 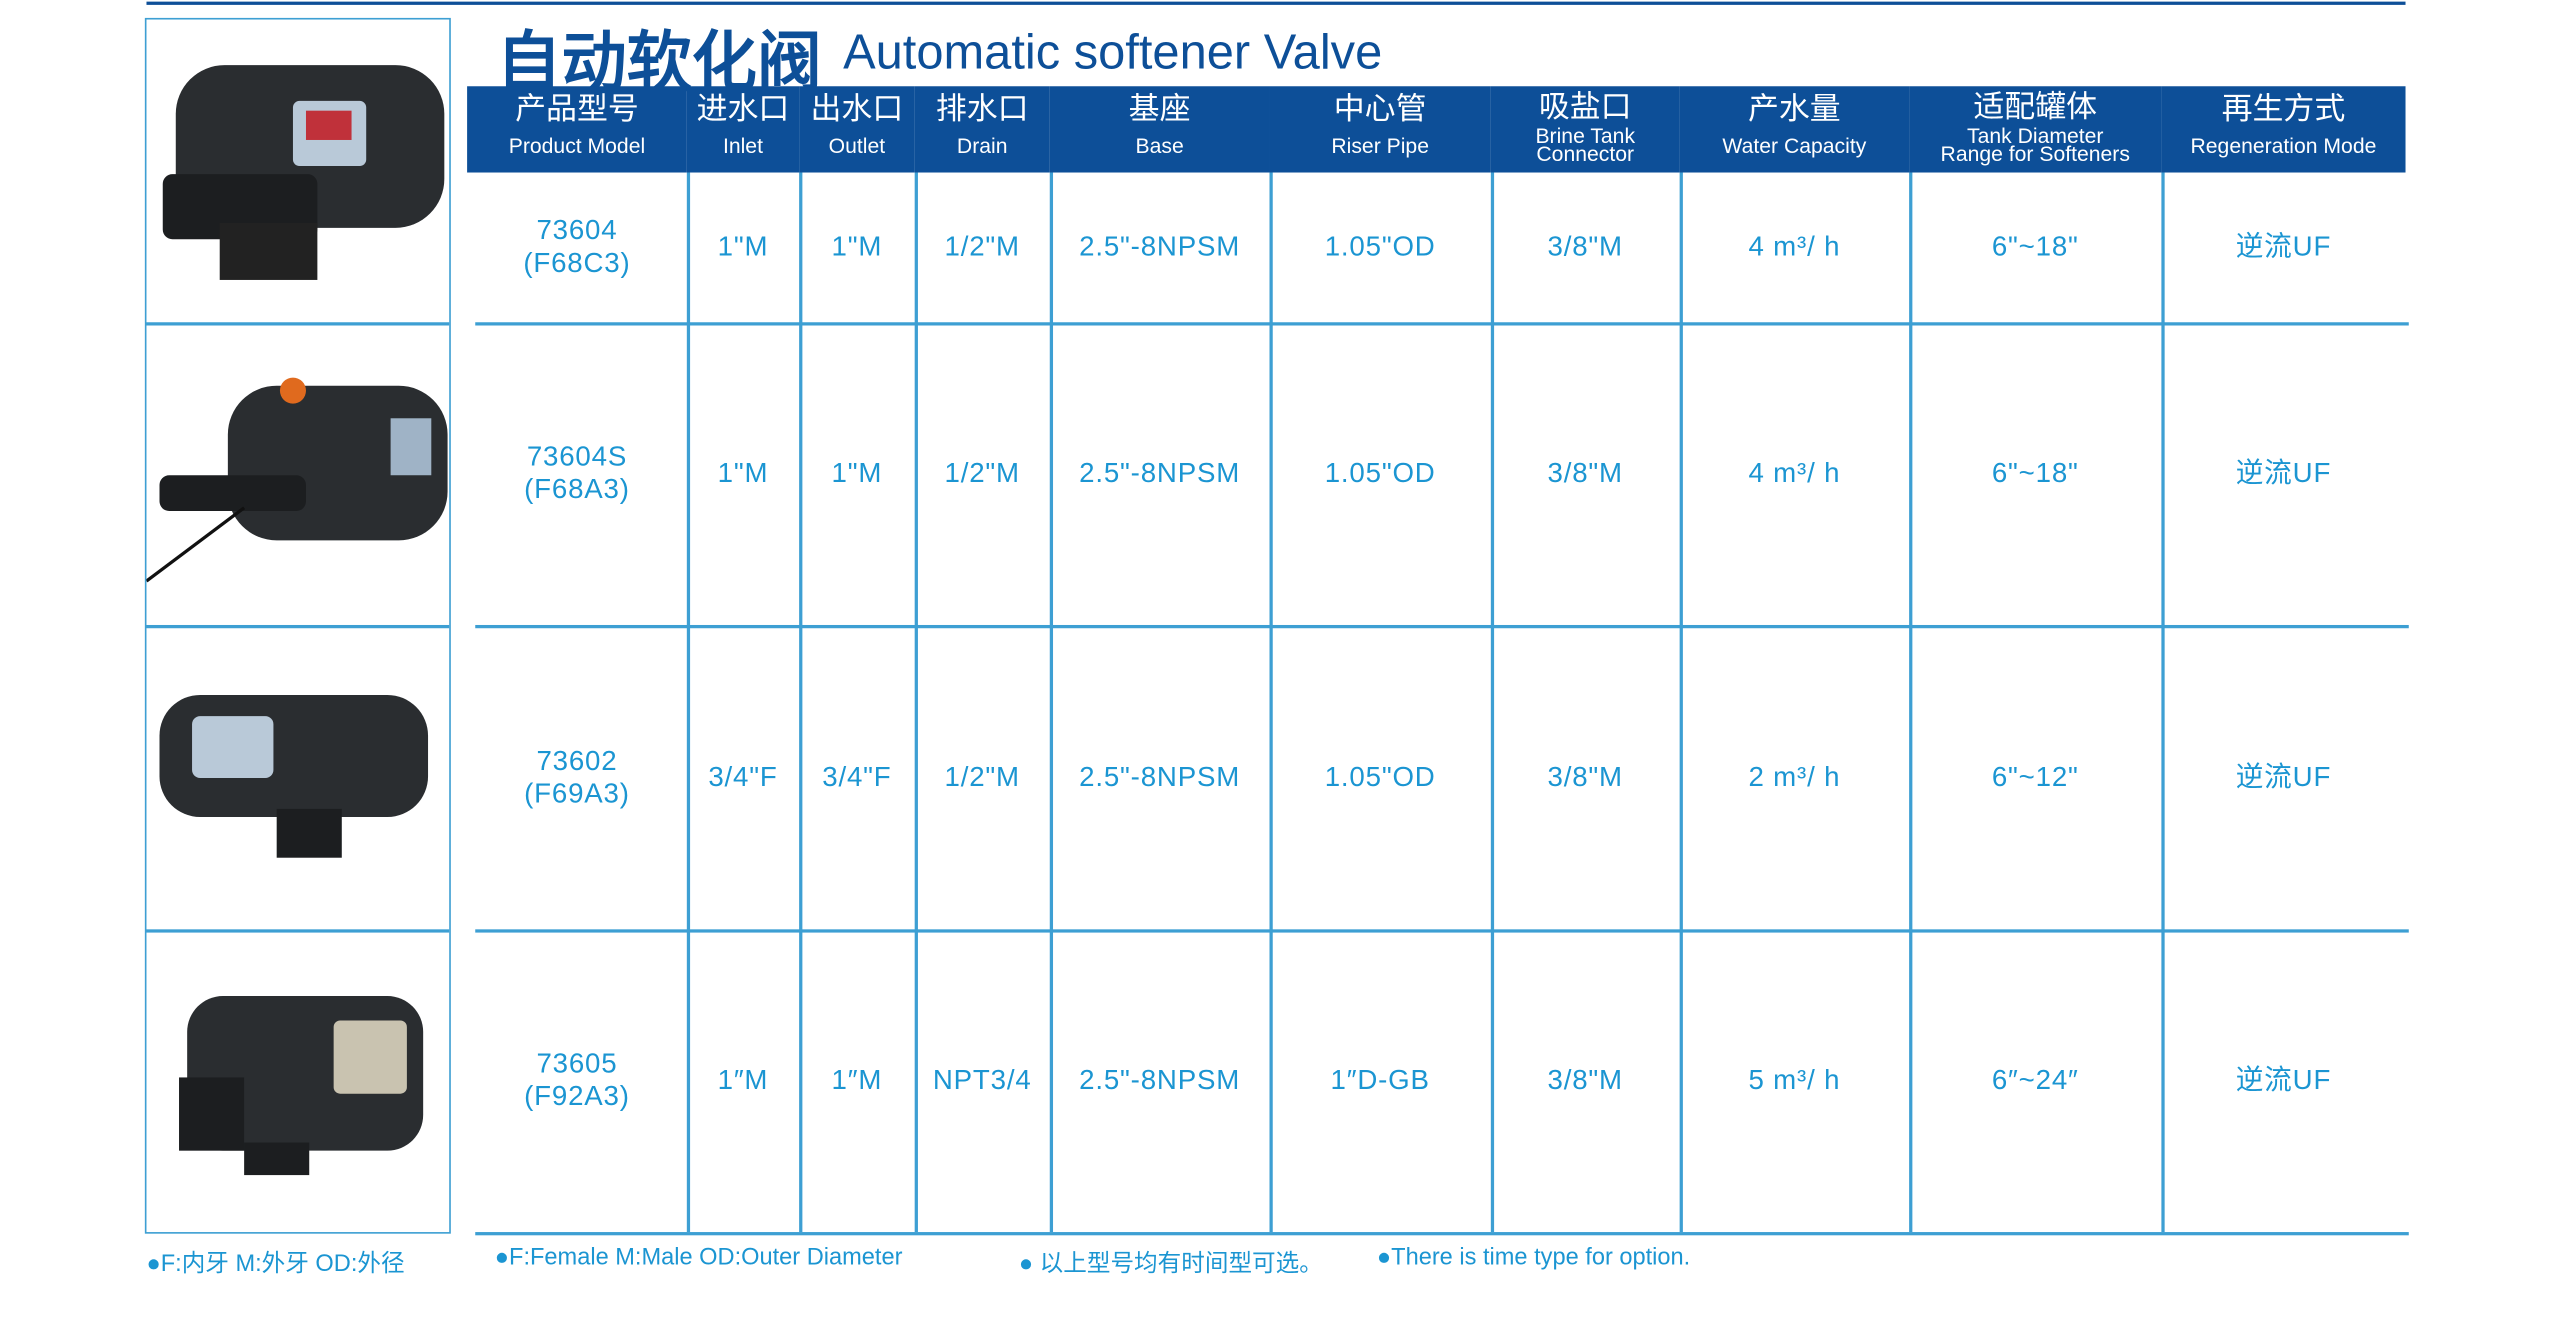 What do you see at coordinates (577, 1064) in the screenshot?
I see `cell-line: 73605` at bounding box center [577, 1064].